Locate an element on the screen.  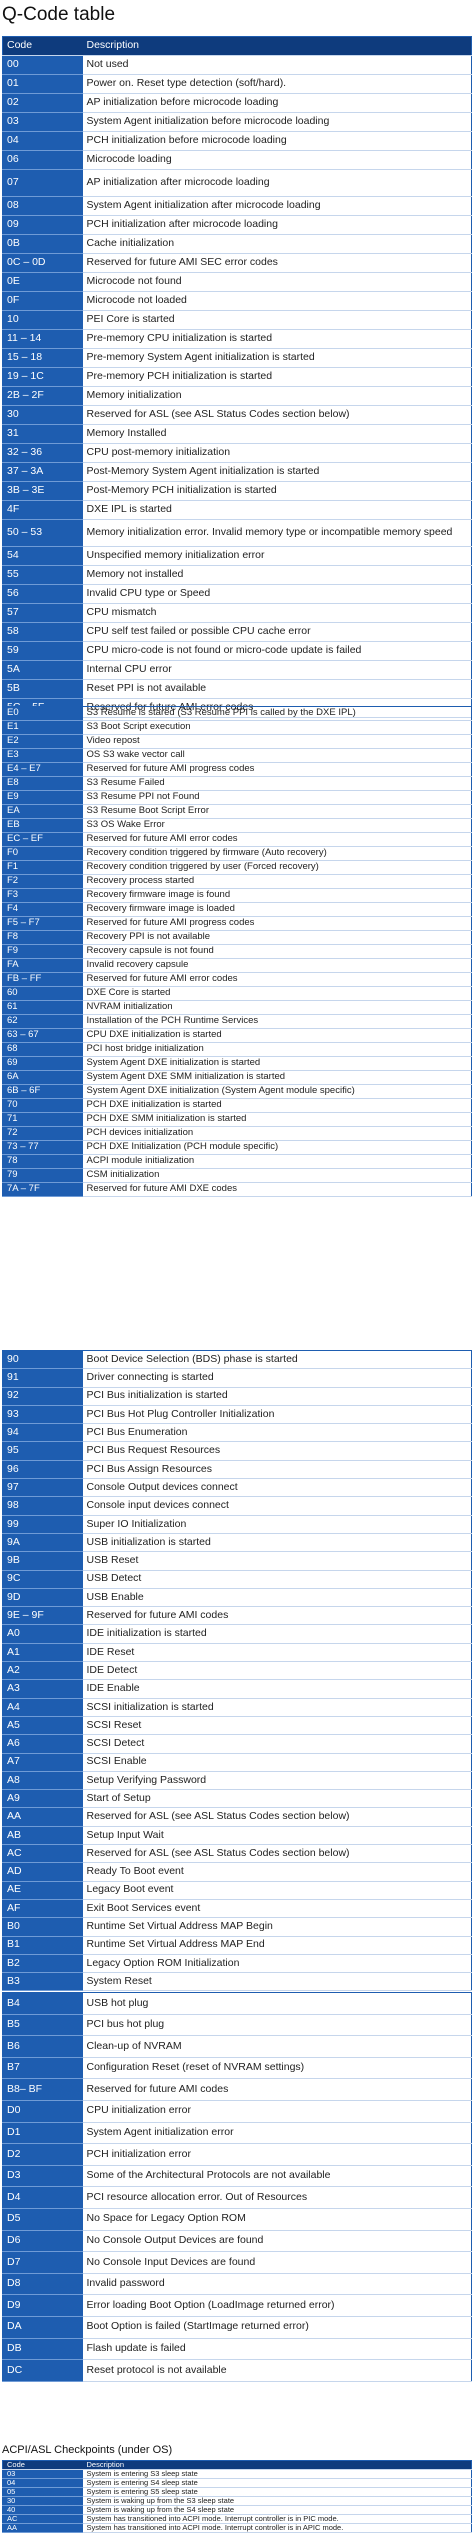
description-cell: Cache initialization is located at coordinates (277, 244).